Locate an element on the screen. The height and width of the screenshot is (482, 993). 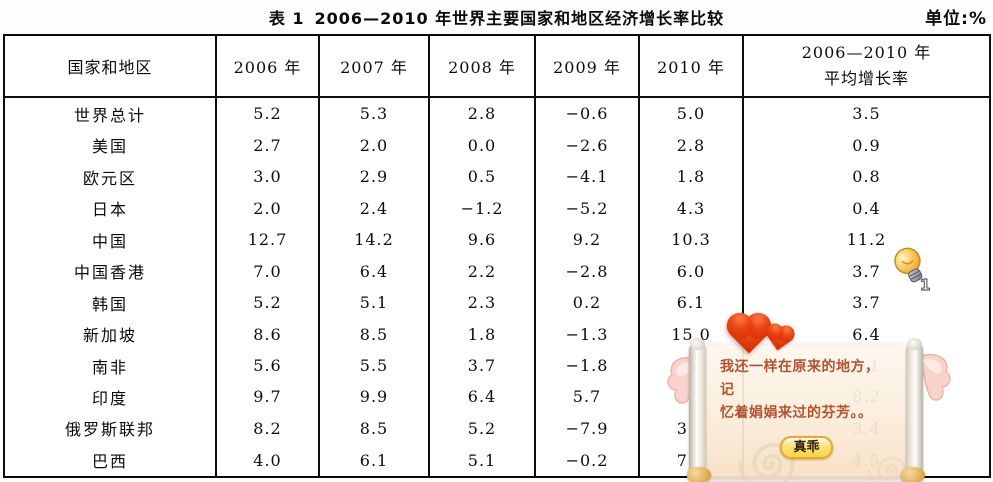
country-cell: 世界总计 is located at coordinates (110, 113).